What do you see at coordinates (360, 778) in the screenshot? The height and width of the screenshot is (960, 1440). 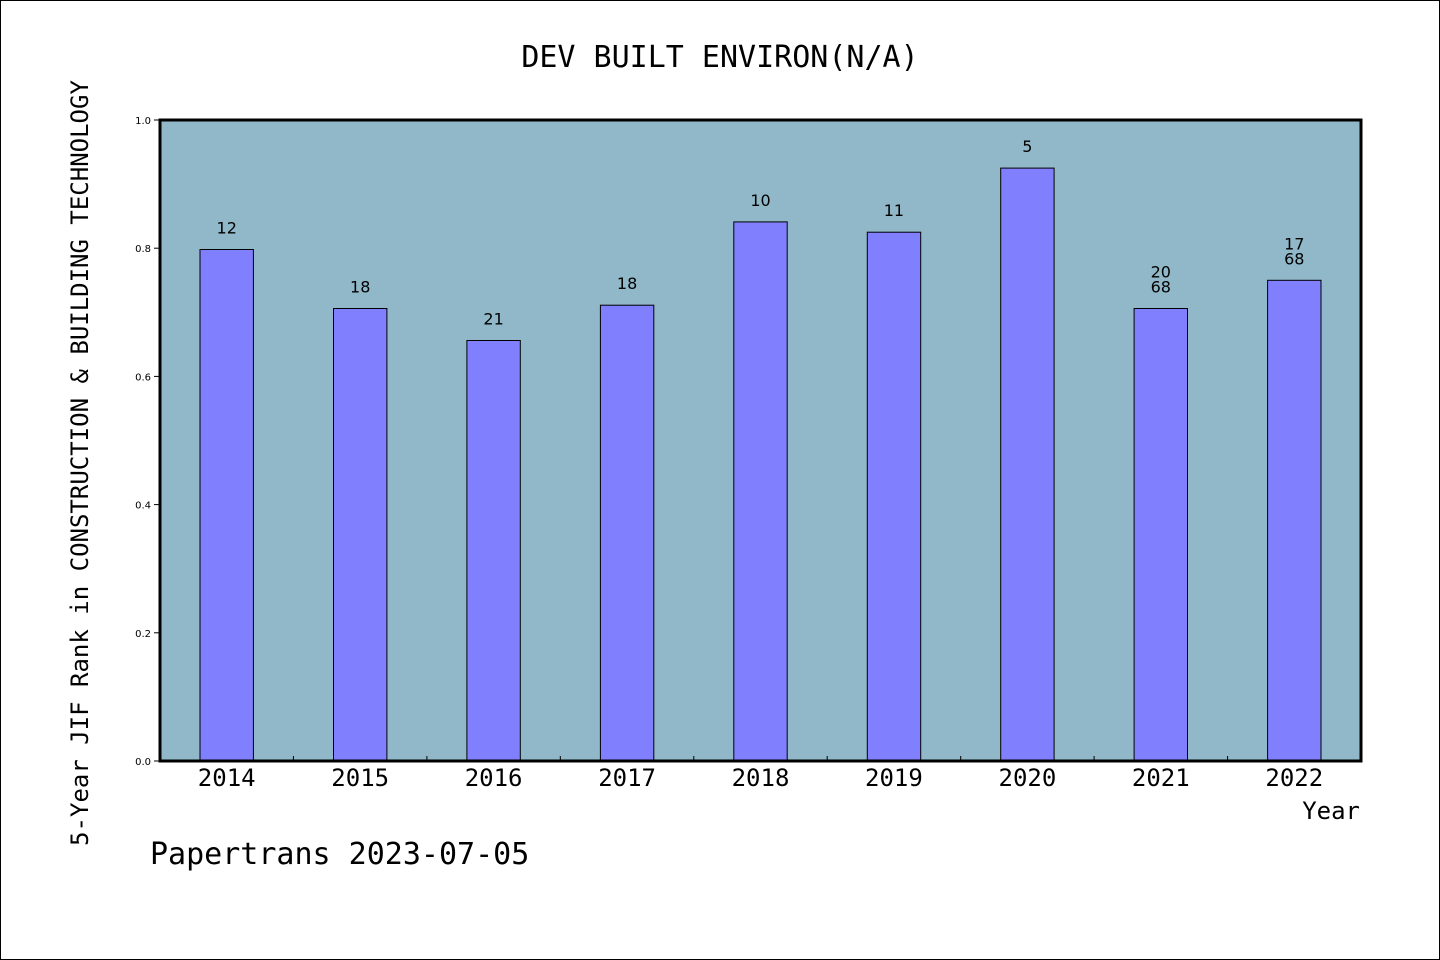 I see `x-tick-label: 2015` at bounding box center [360, 778].